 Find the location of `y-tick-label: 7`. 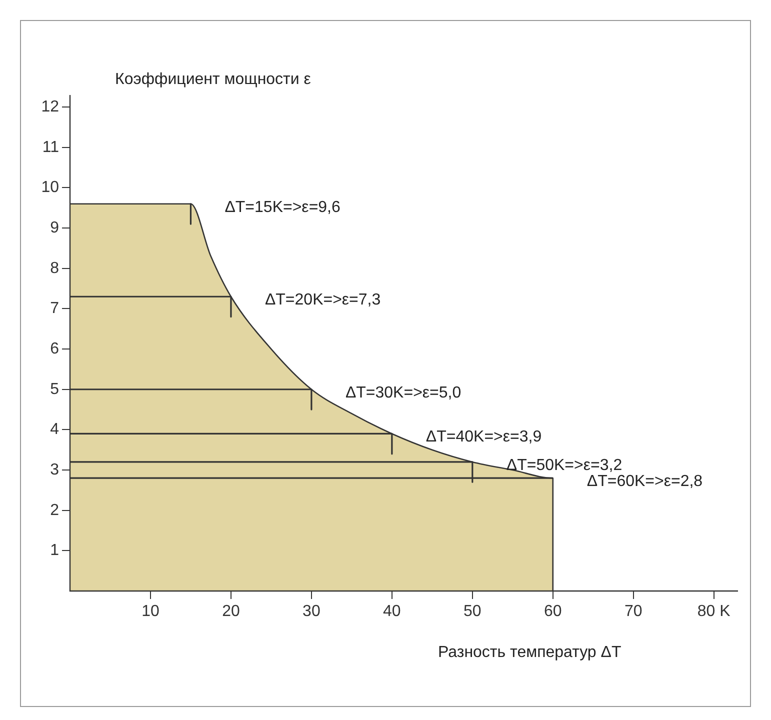

y-tick-label: 7 is located at coordinates (55, 309).